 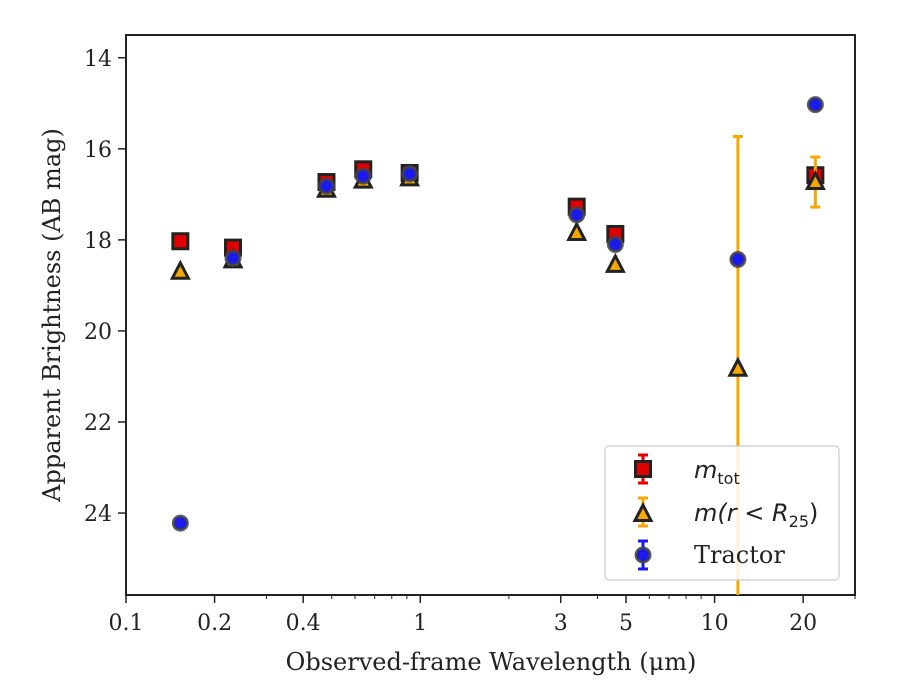 I want to click on x-tick-label: 5, so click(x=626, y=623).